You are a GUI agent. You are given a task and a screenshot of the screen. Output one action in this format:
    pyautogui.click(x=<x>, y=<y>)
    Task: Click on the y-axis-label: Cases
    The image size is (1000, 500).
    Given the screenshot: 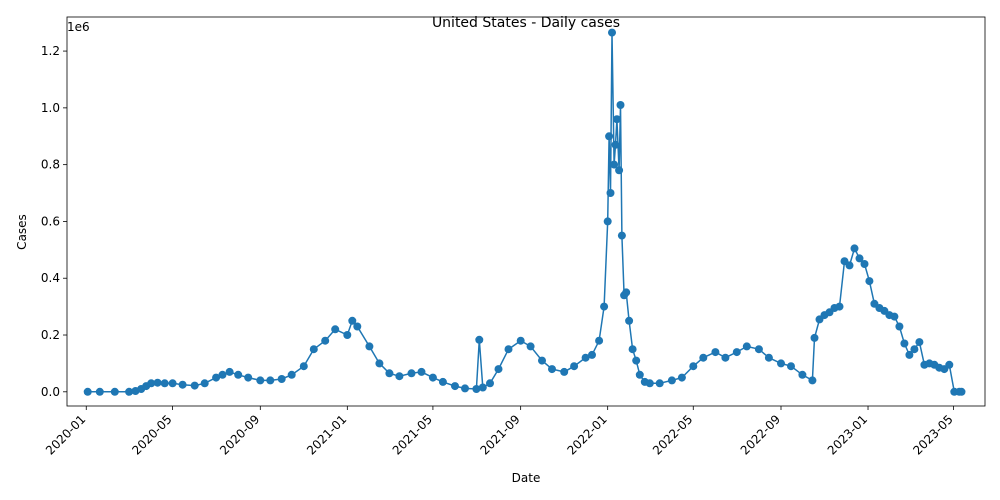 What is the action you would take?
    pyautogui.click(x=22, y=232)
    